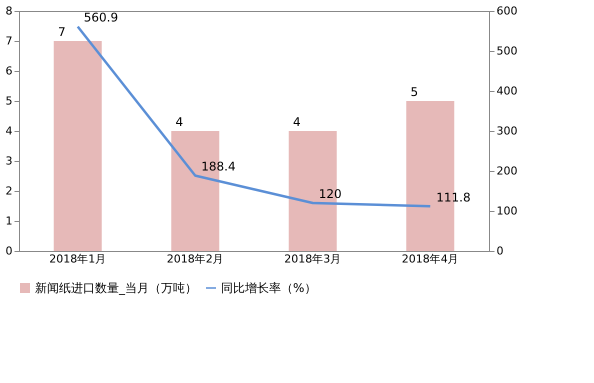 This screenshot has width=594, height=383. I want to click on y-tick-label: 8, so click(9, 11).